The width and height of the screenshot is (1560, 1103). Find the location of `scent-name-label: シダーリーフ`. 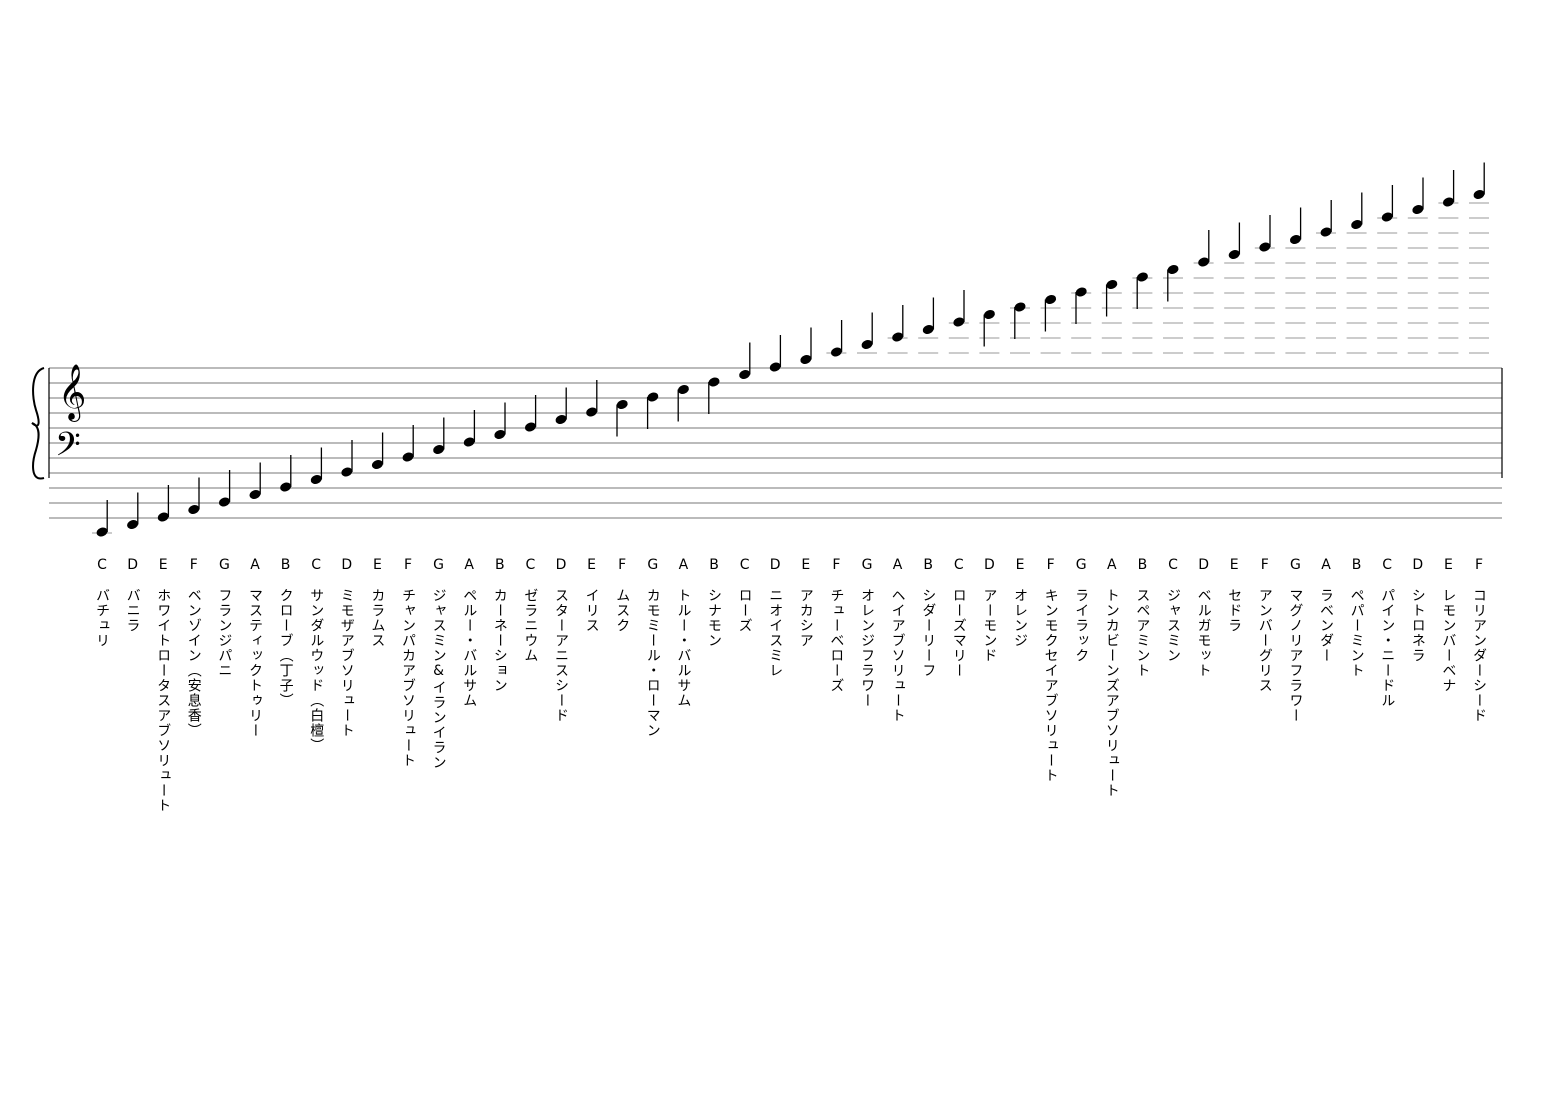

scent-name-label: シダーリーフ is located at coordinates (928, 633).